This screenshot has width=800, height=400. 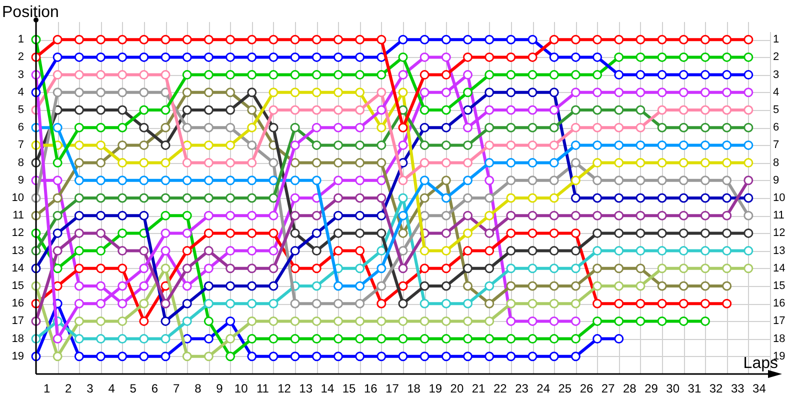 I want to click on y2-tick-label: 6, so click(x=776, y=128).